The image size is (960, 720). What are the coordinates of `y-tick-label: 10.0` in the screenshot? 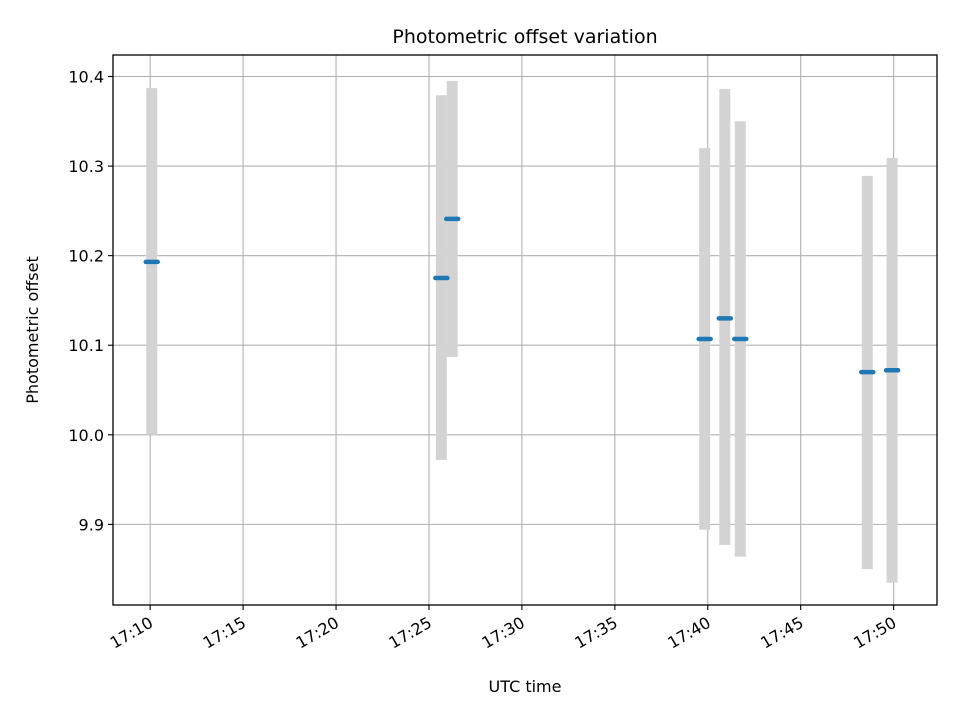 It's located at (86, 435).